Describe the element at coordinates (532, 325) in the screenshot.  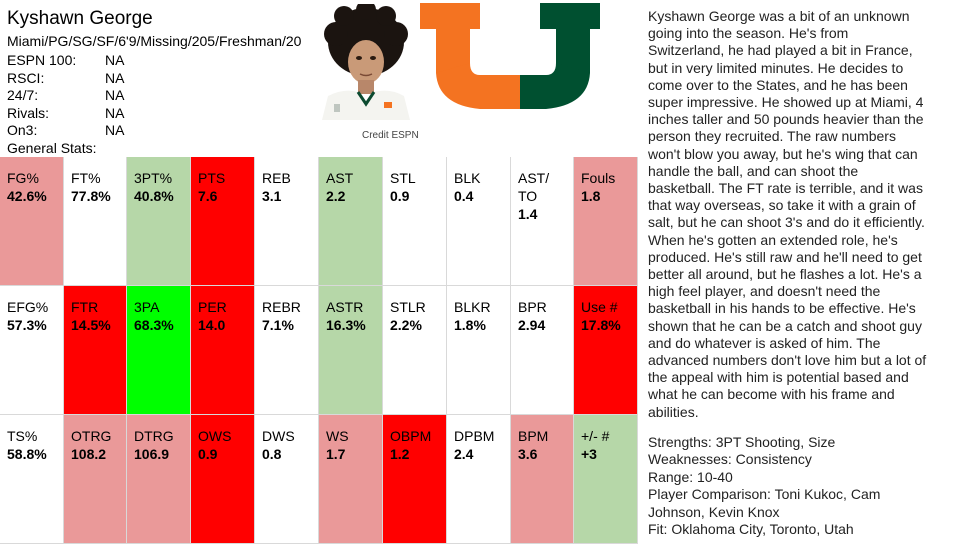
I see `stat-value: 2.94` at that location.